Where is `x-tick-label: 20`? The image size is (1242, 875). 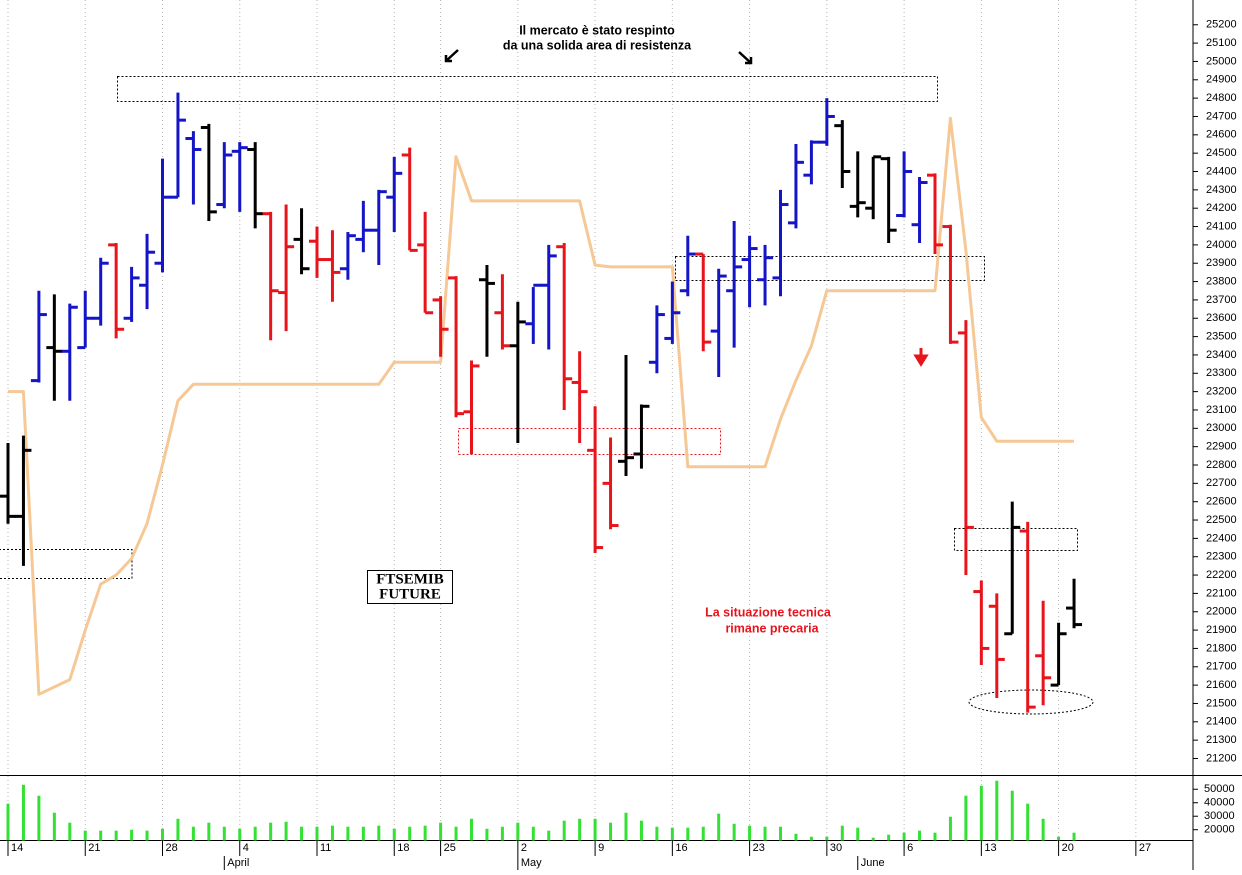
x-tick-label: 20 is located at coordinates (1068, 848).